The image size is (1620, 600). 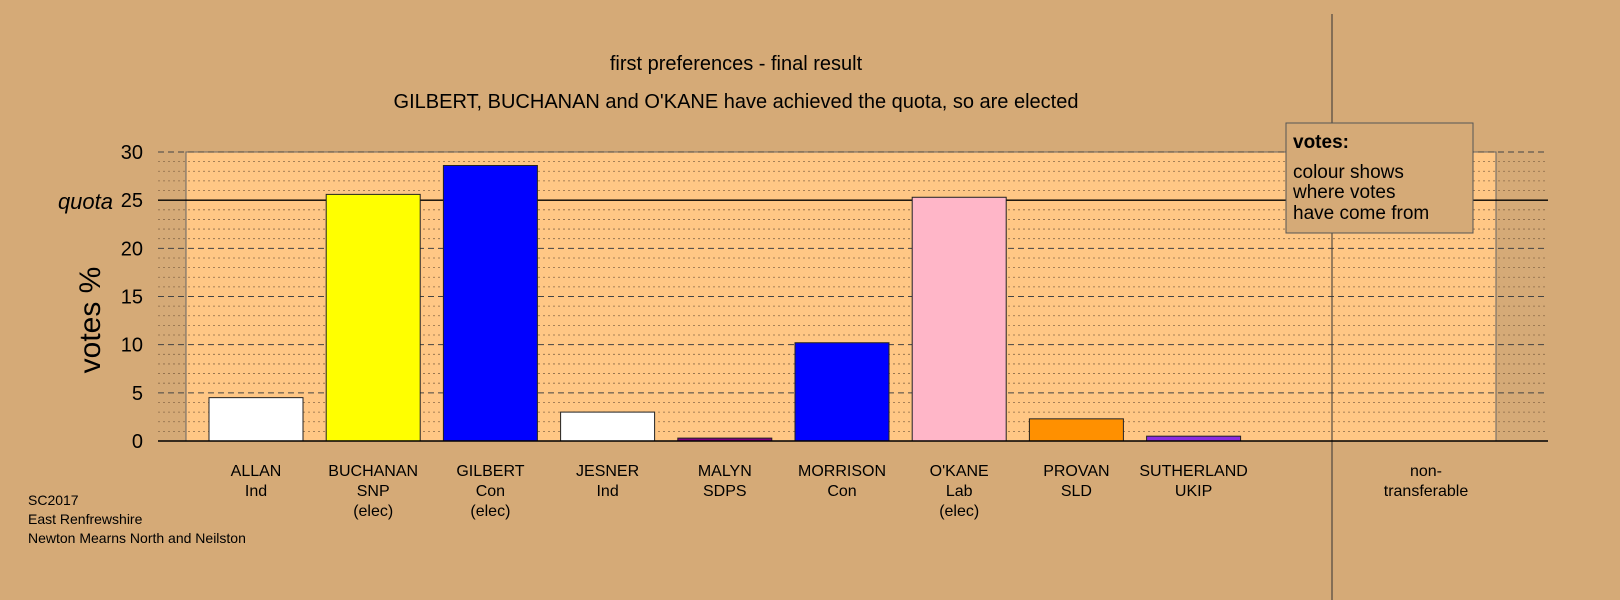 I want to click on candidate-name: MALYN, so click(x=725, y=471).